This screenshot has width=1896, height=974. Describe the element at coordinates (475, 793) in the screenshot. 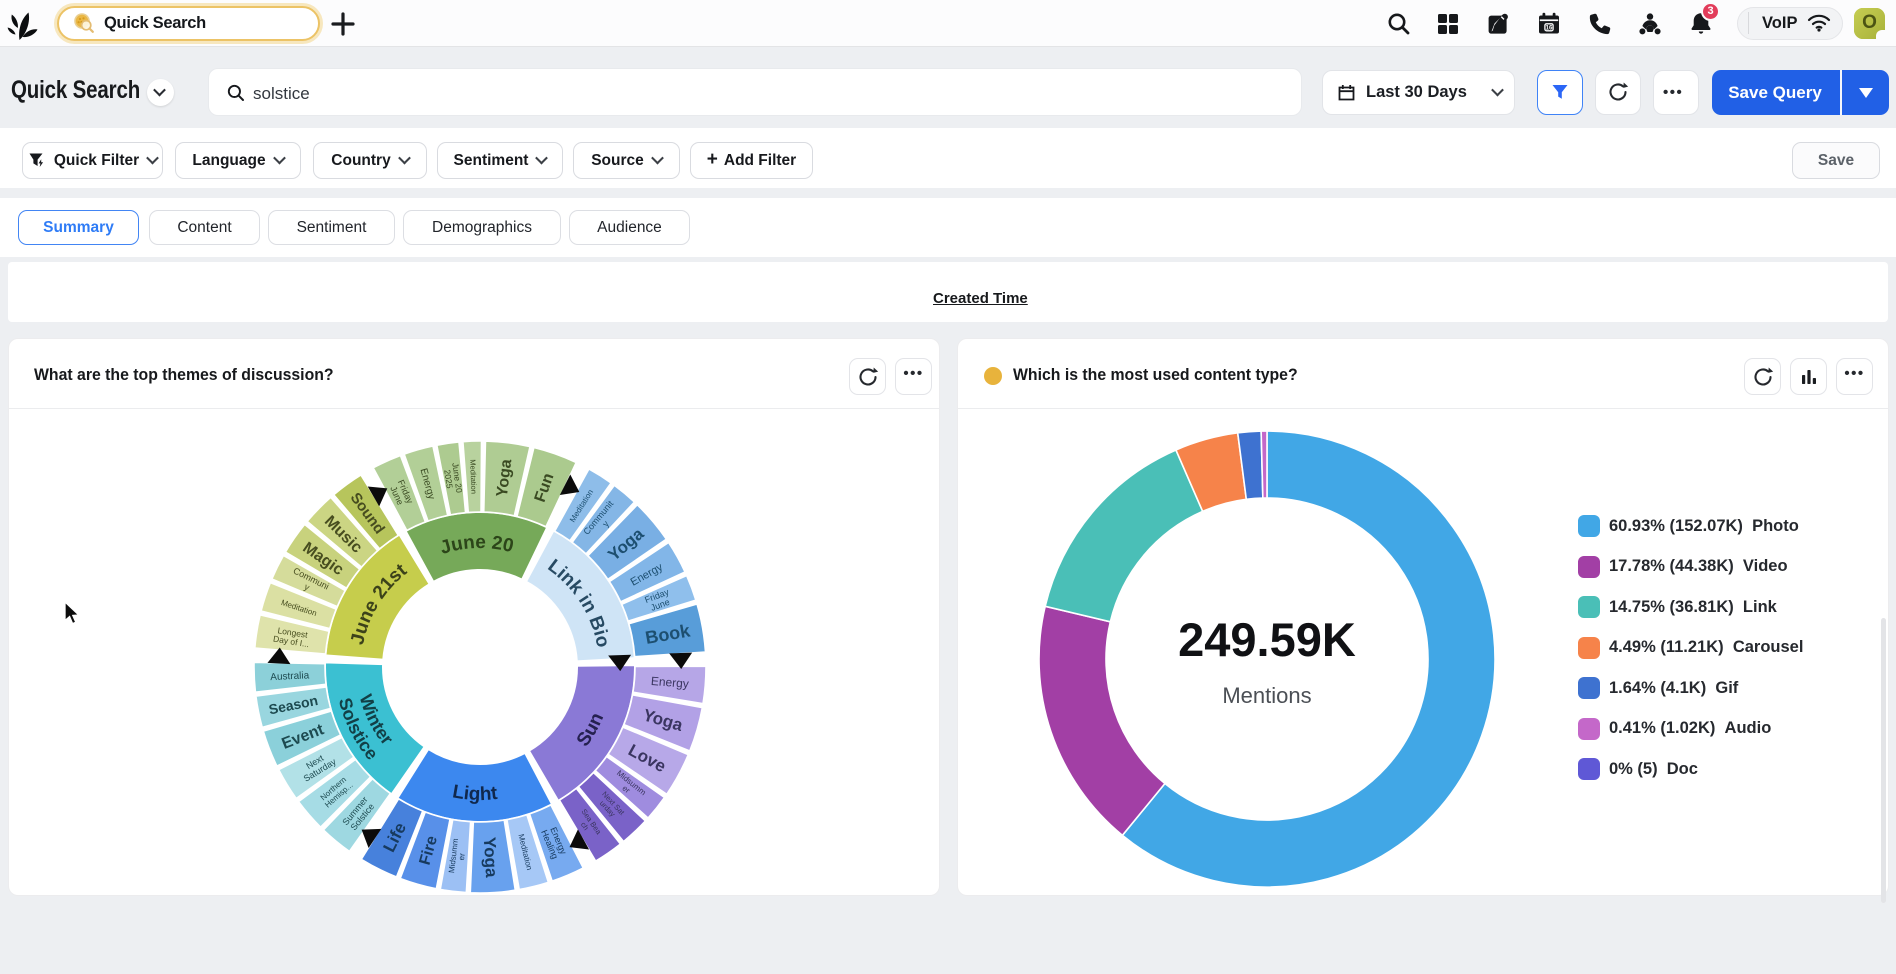

I see `svg-text: Light` at that location.